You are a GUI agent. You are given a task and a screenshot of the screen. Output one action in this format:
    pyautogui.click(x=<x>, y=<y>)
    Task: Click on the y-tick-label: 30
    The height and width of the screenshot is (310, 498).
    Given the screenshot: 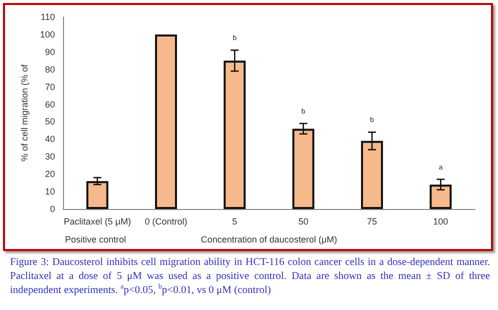 What is the action you would take?
    pyautogui.click(x=49, y=157)
    